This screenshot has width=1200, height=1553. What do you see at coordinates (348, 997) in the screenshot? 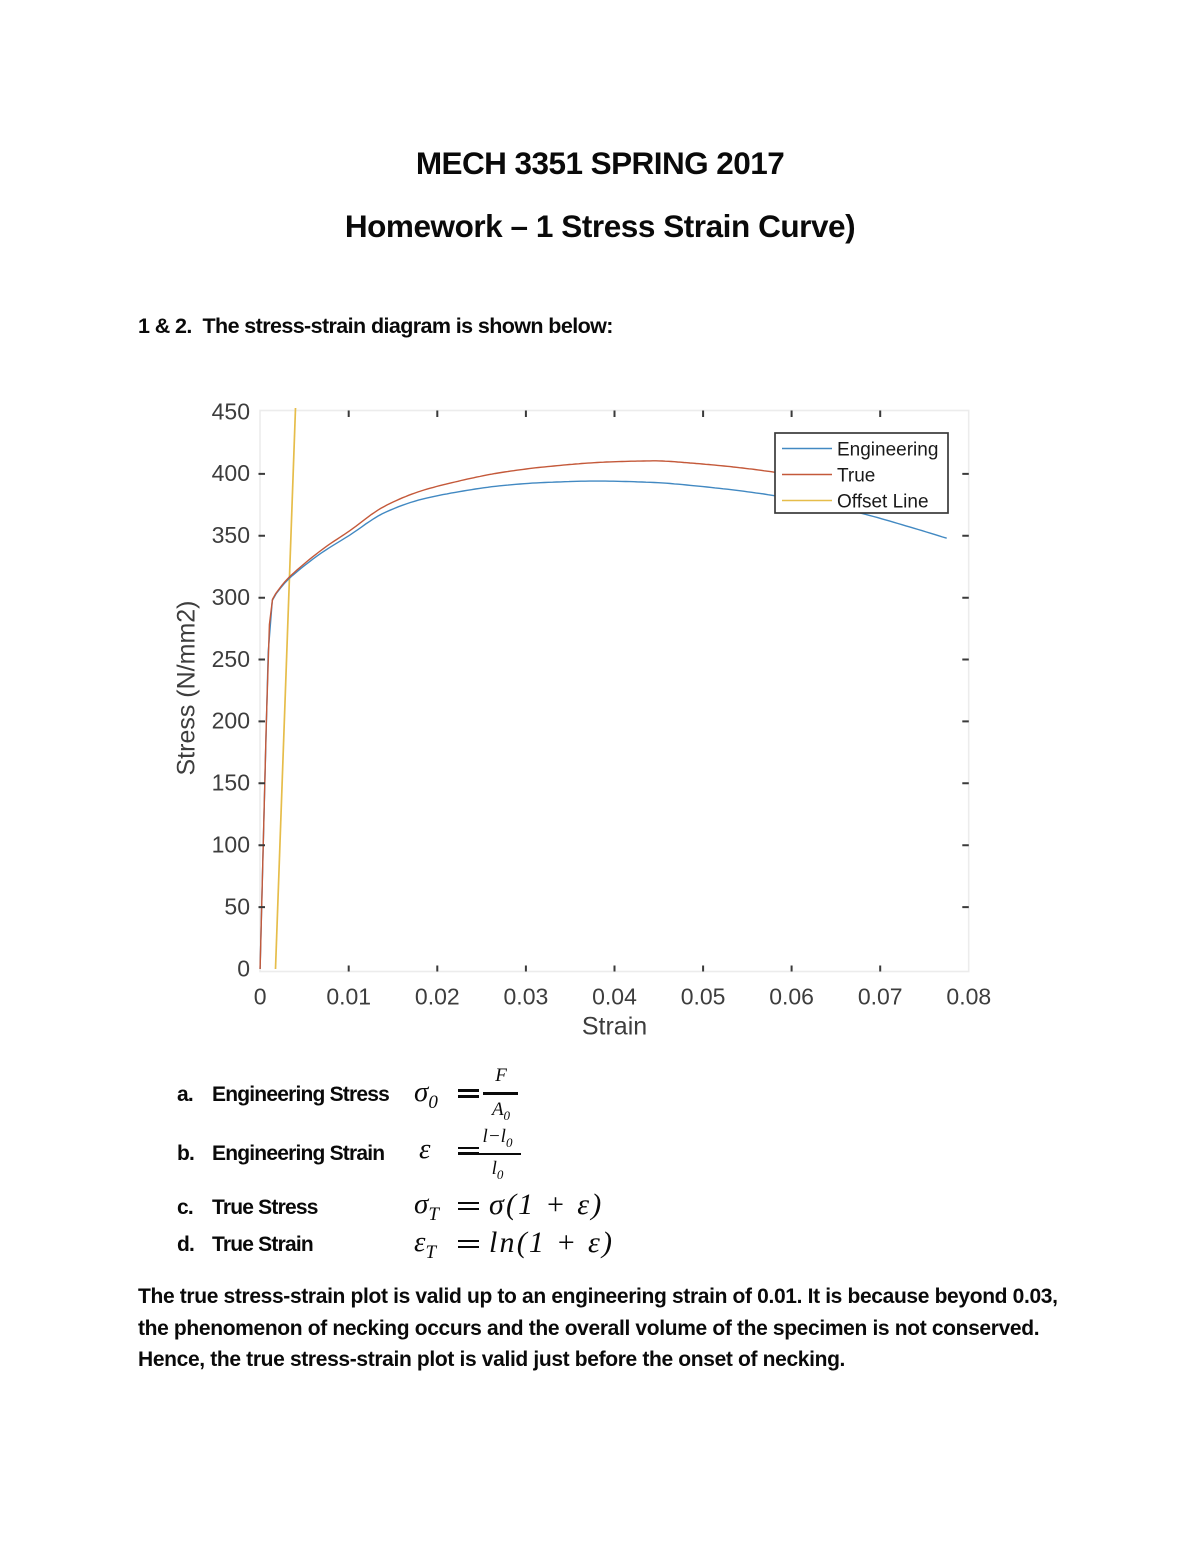
I see `svg-text: 0.01` at bounding box center [348, 997].